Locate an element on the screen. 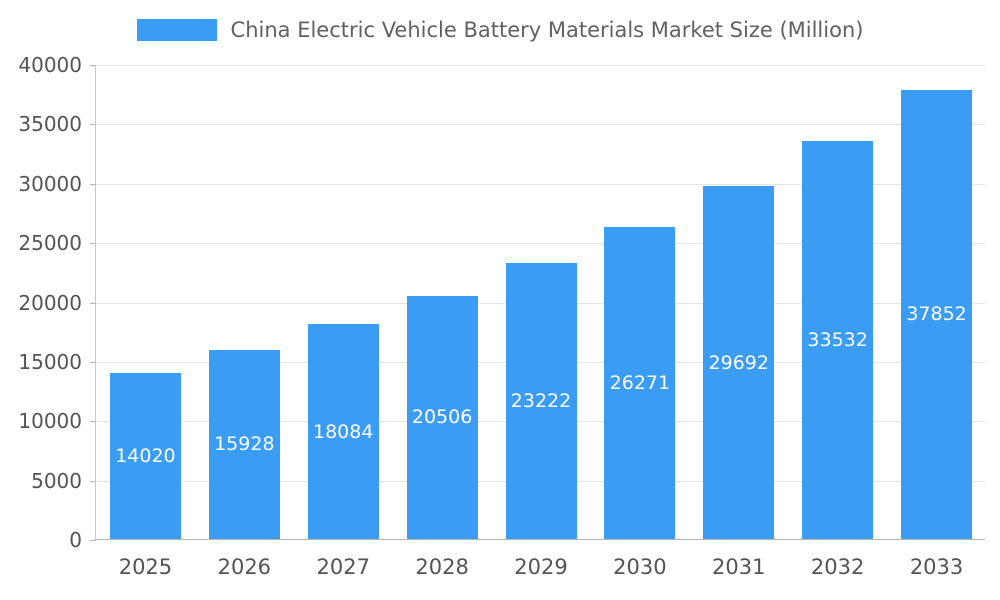 Image resolution: width=1000 pixels, height=600 pixels. y-axis-tick-label: 35000 is located at coordinates (50, 124).